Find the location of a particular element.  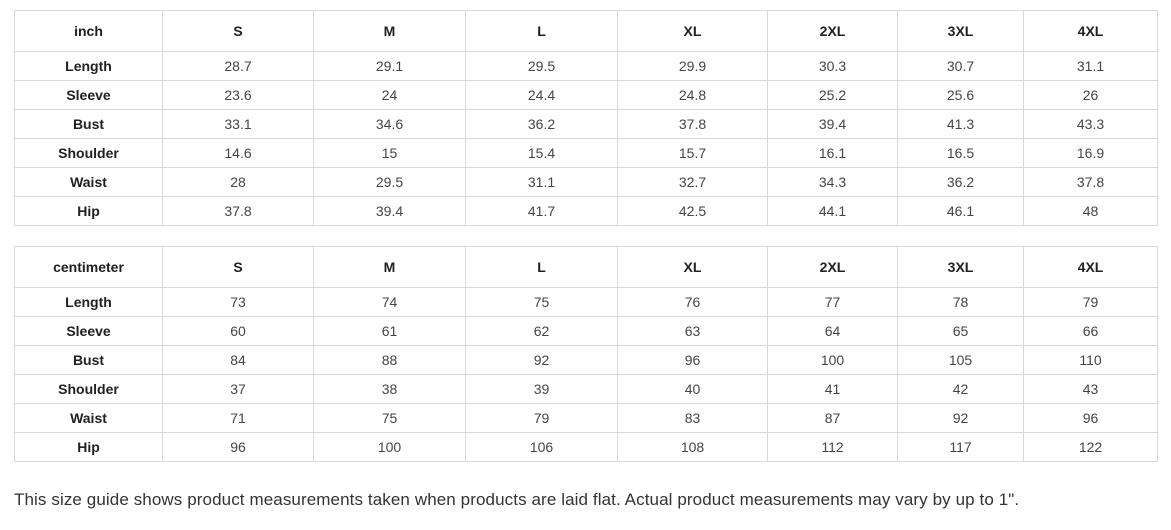

measurement-value: 34.6 is located at coordinates (389, 124).